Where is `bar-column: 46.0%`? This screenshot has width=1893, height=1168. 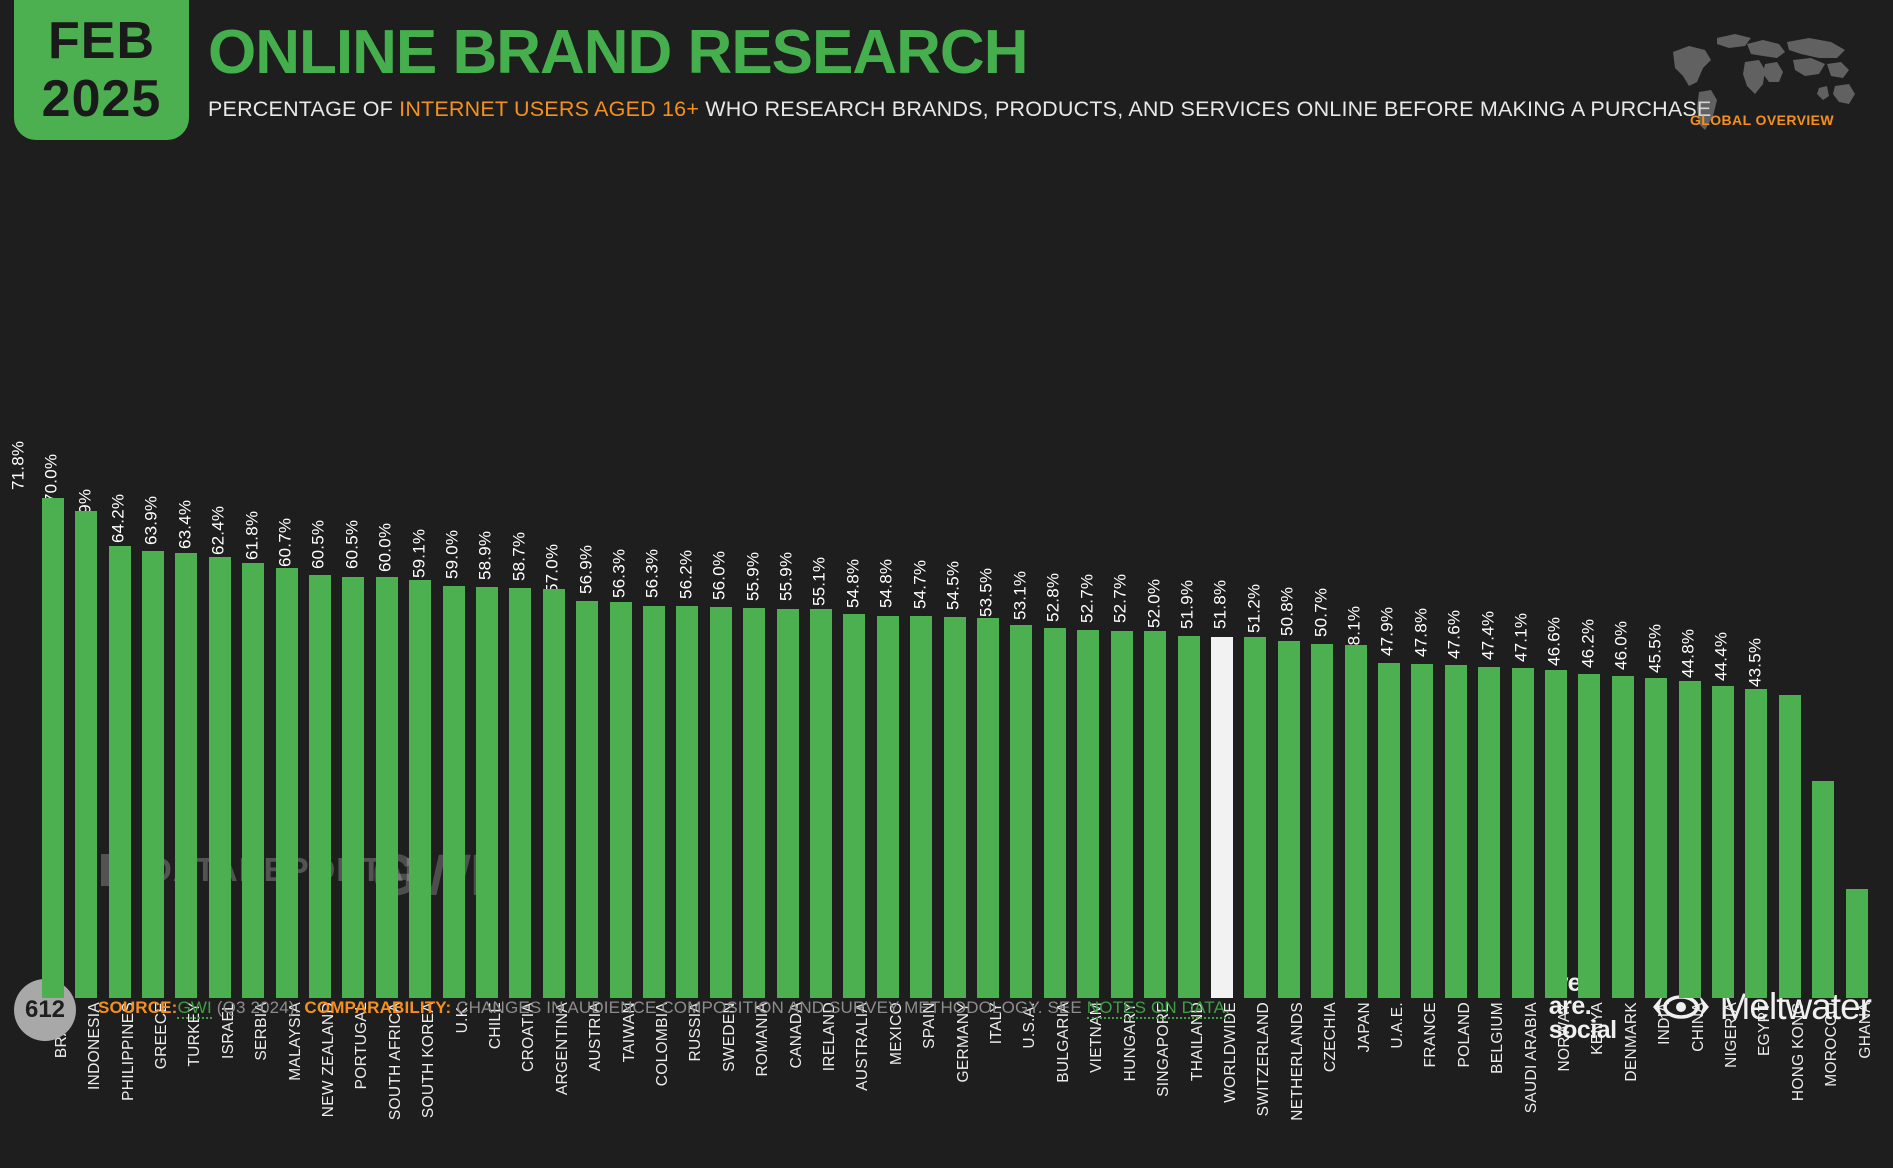 bar-column: 46.0% is located at coordinates (1642, 595).